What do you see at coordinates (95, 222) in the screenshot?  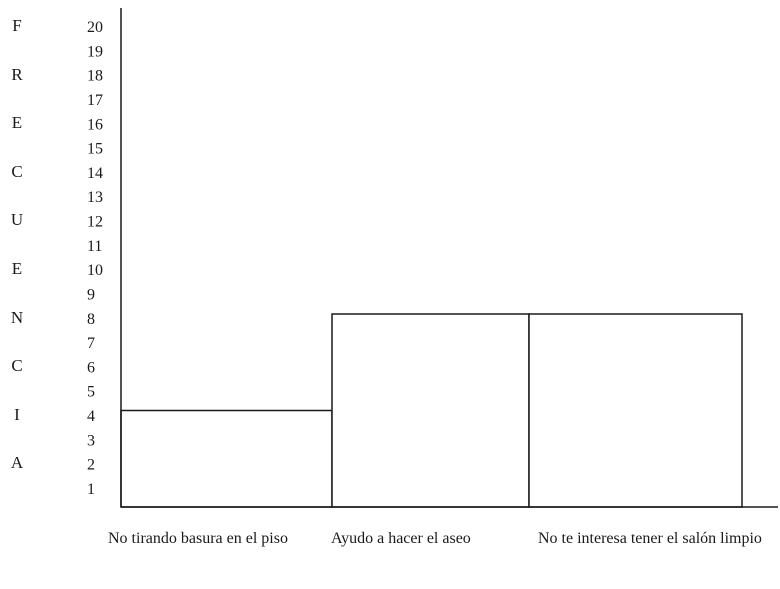 I see `y-tick-label: 12` at bounding box center [95, 222].